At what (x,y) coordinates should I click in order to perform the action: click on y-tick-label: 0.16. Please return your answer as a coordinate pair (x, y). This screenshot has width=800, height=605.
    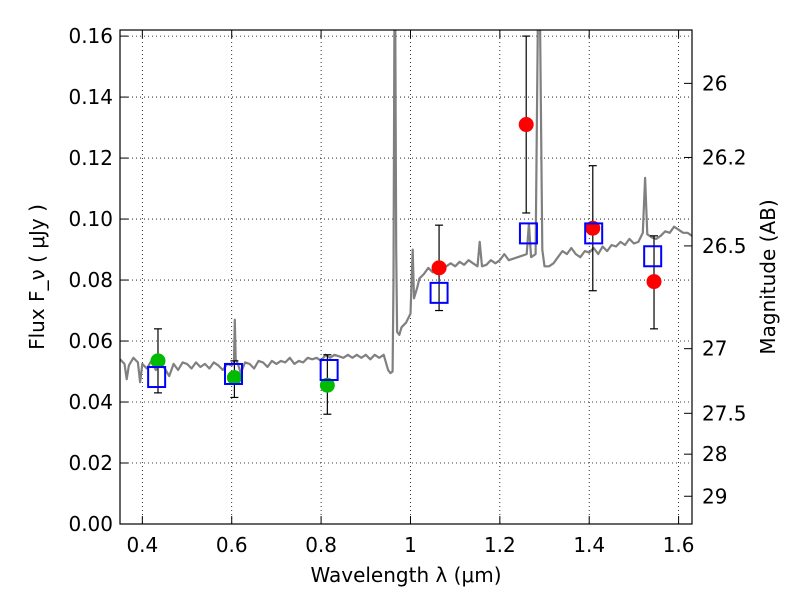
    Looking at the image, I should click on (90, 36).